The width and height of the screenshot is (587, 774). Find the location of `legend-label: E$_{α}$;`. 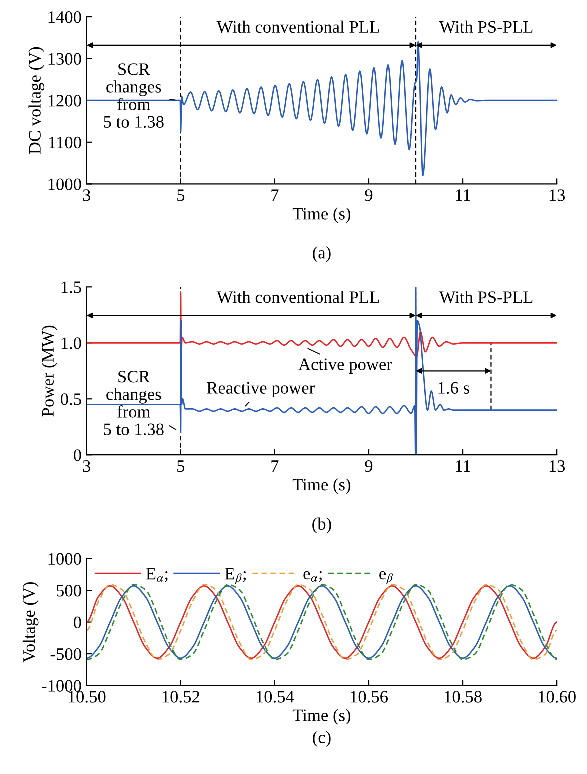

legend-label: E$_{α}$; is located at coordinates (157, 575).